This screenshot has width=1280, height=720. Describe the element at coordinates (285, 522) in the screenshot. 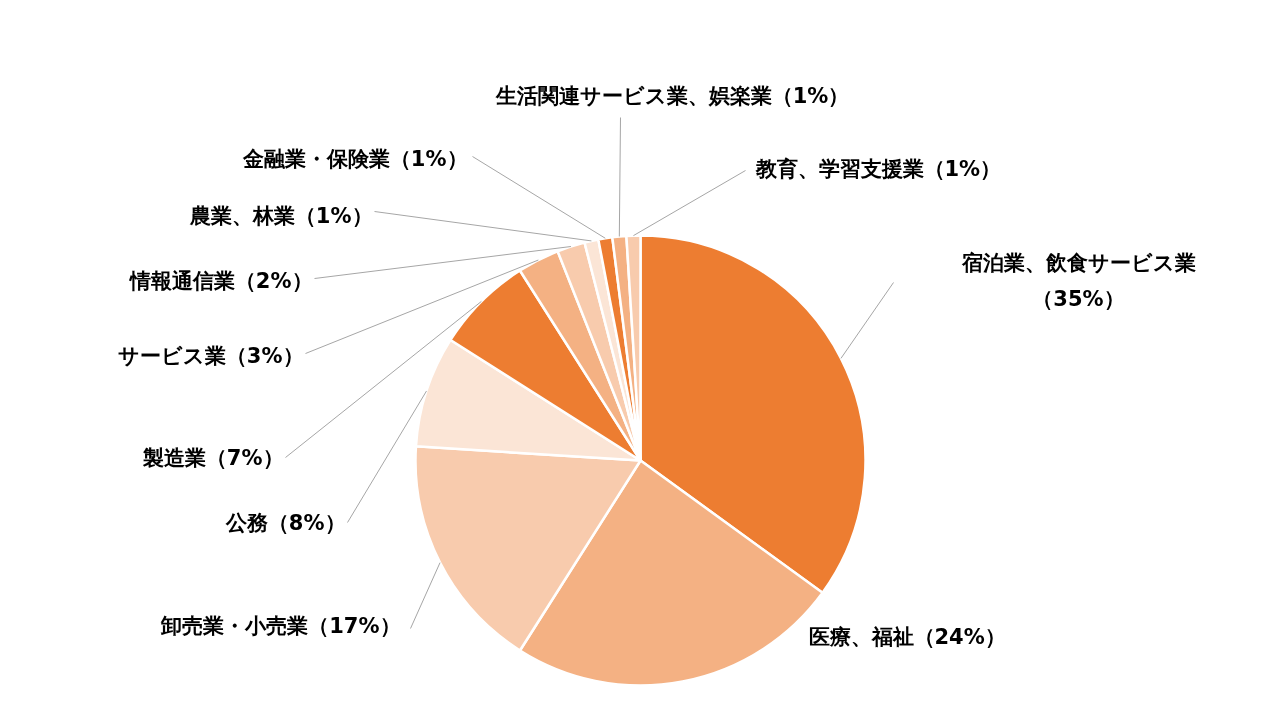

I see `slice-label: 公務（8%）` at that location.